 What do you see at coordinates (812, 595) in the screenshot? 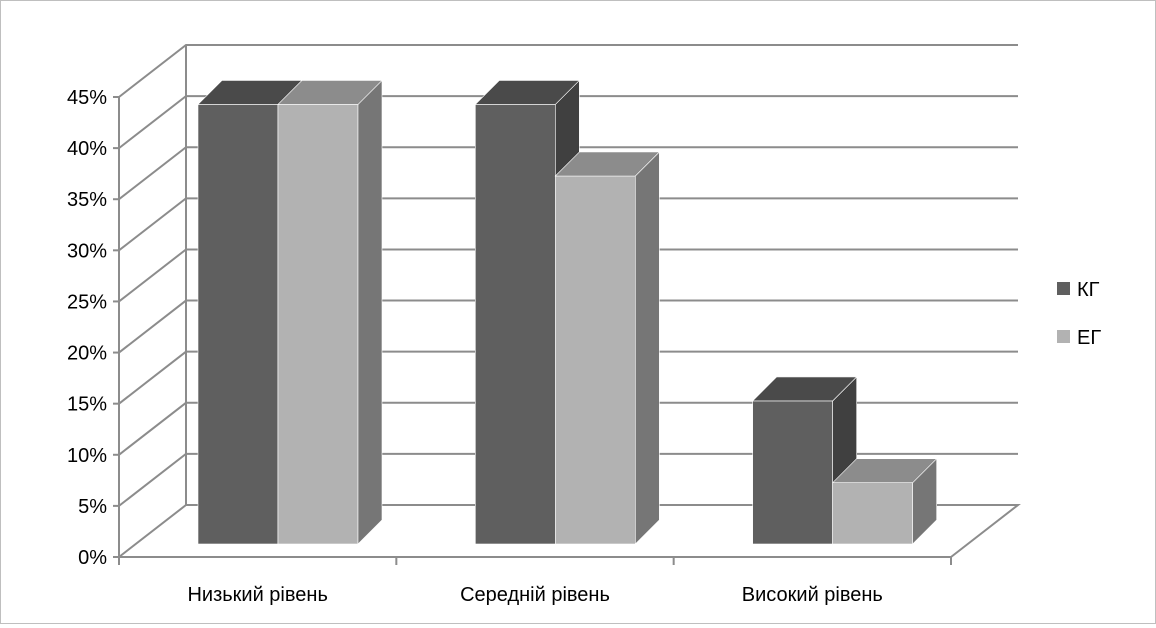
I see `x-category-label: Високий рівень` at bounding box center [812, 595].